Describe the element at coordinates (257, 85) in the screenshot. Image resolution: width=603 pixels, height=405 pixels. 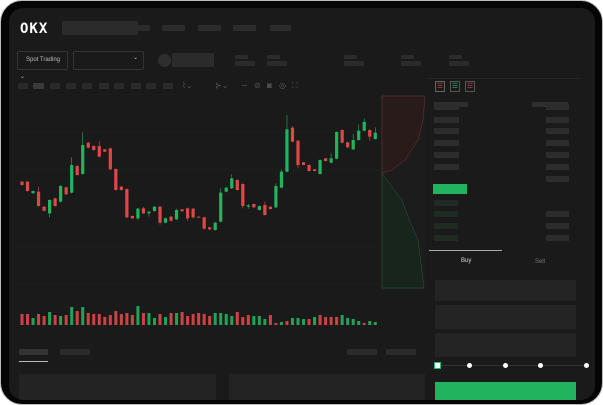
I see `ruler-icon: ⊘` at that location.